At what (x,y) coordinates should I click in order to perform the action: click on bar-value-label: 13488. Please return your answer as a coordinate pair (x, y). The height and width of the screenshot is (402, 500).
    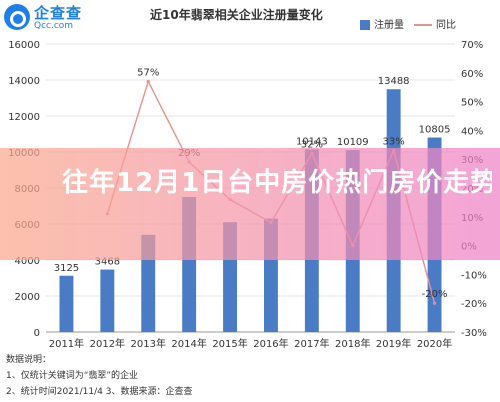
    Looking at the image, I should click on (394, 81).